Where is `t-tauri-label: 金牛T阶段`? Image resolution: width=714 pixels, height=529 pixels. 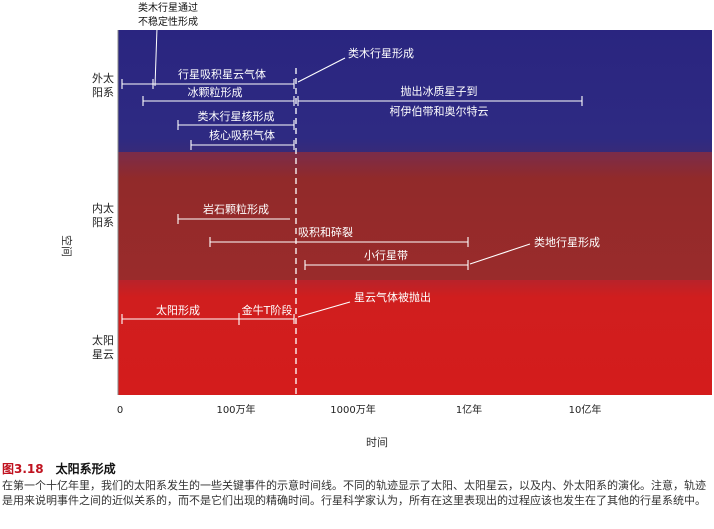
t-tauri-label: 金牛T阶段 is located at coordinates (267, 310).